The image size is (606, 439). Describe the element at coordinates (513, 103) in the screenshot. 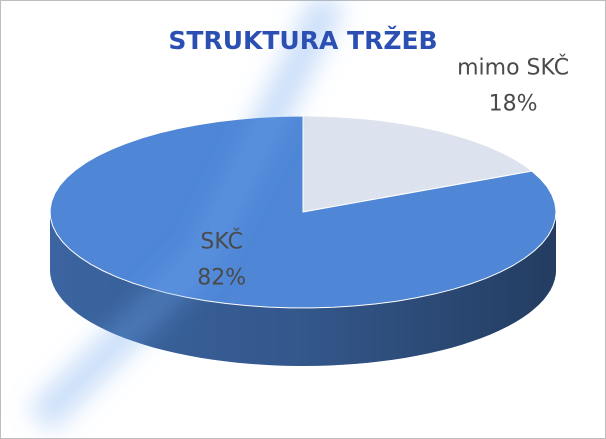

I see `value-label: 18%` at that location.